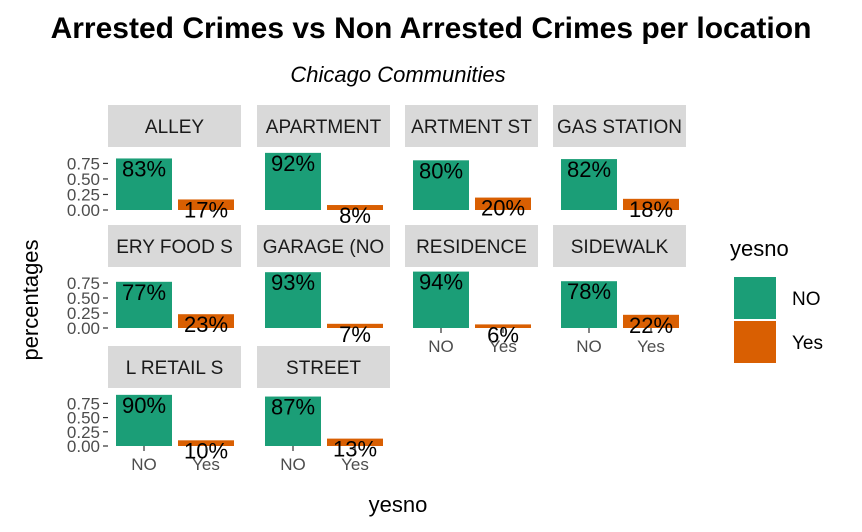 This screenshot has height=532, width=862. I want to click on facet-strip-label: ALLEY, so click(174, 127).